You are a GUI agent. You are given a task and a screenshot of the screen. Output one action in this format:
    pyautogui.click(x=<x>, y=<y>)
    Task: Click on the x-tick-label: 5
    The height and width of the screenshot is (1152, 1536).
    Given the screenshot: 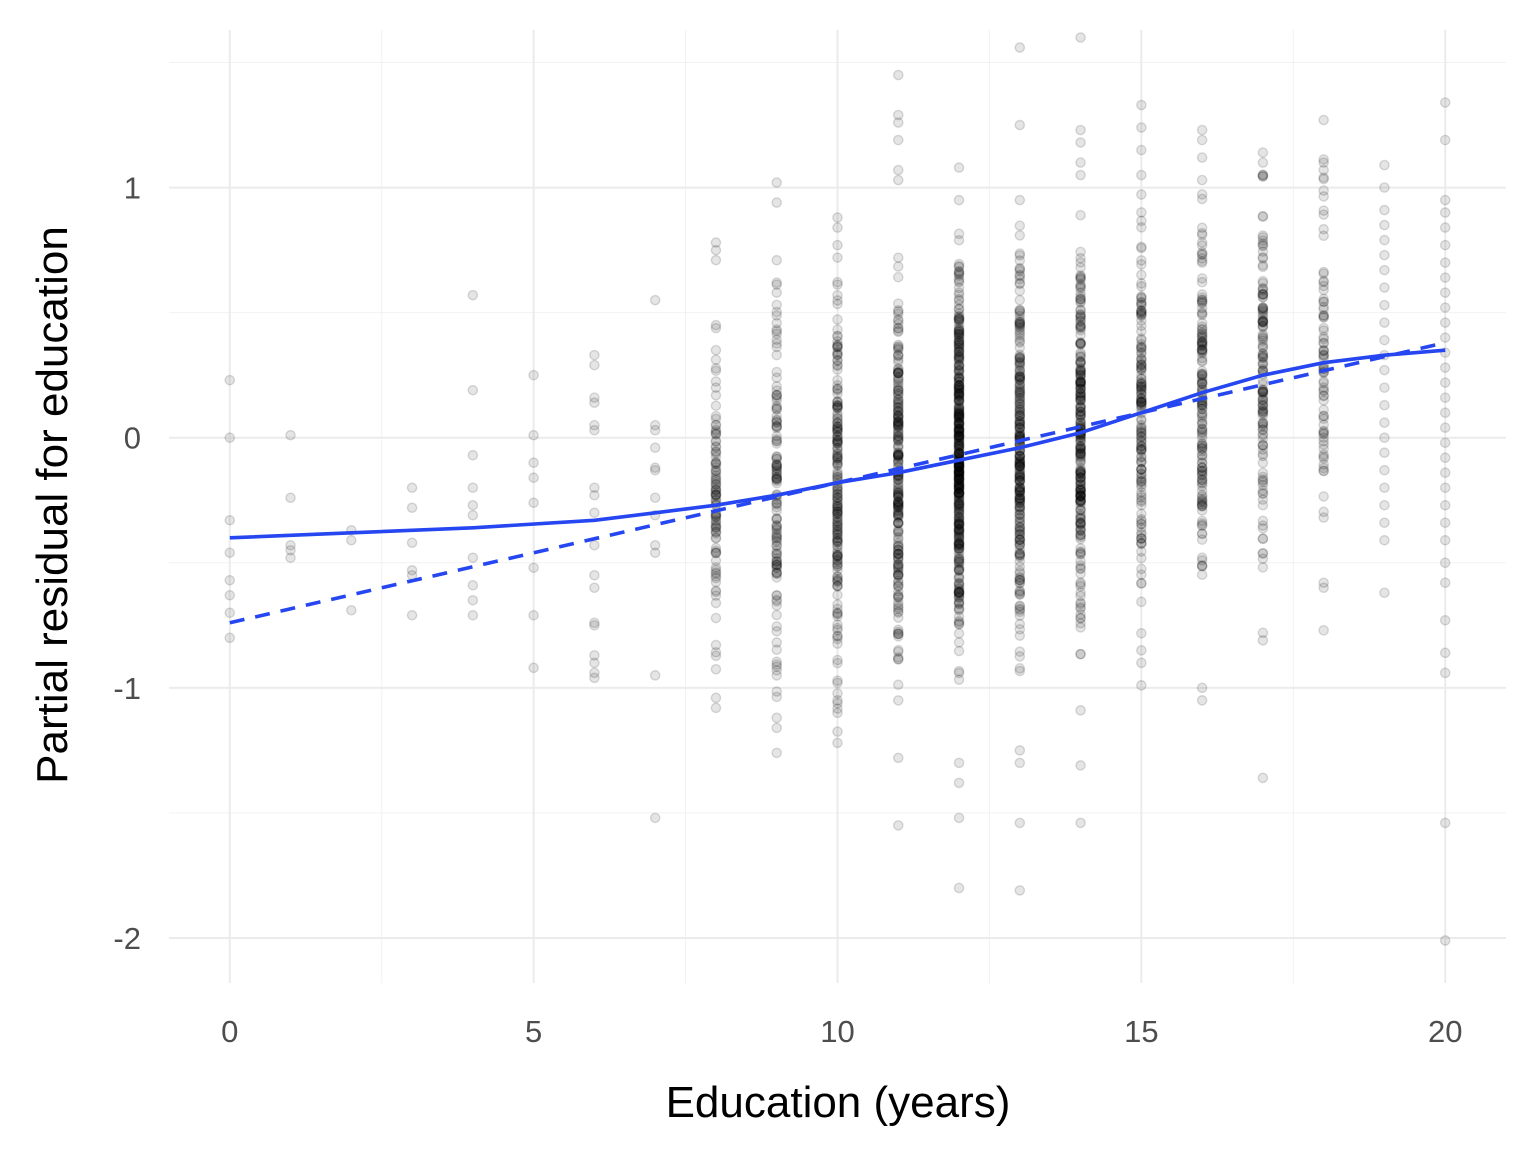 What is the action you would take?
    pyautogui.click(x=533, y=1031)
    